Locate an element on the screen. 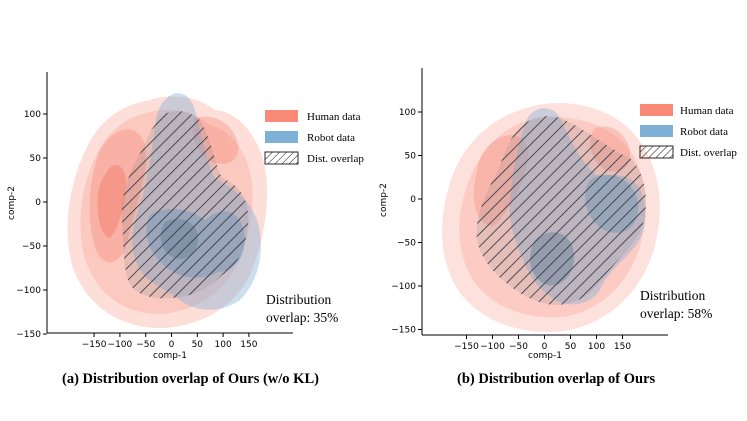 This screenshot has width=747, height=421. y-ticks-a: −150 −100 −50 0 50 100 is located at coordinates (31, 225).